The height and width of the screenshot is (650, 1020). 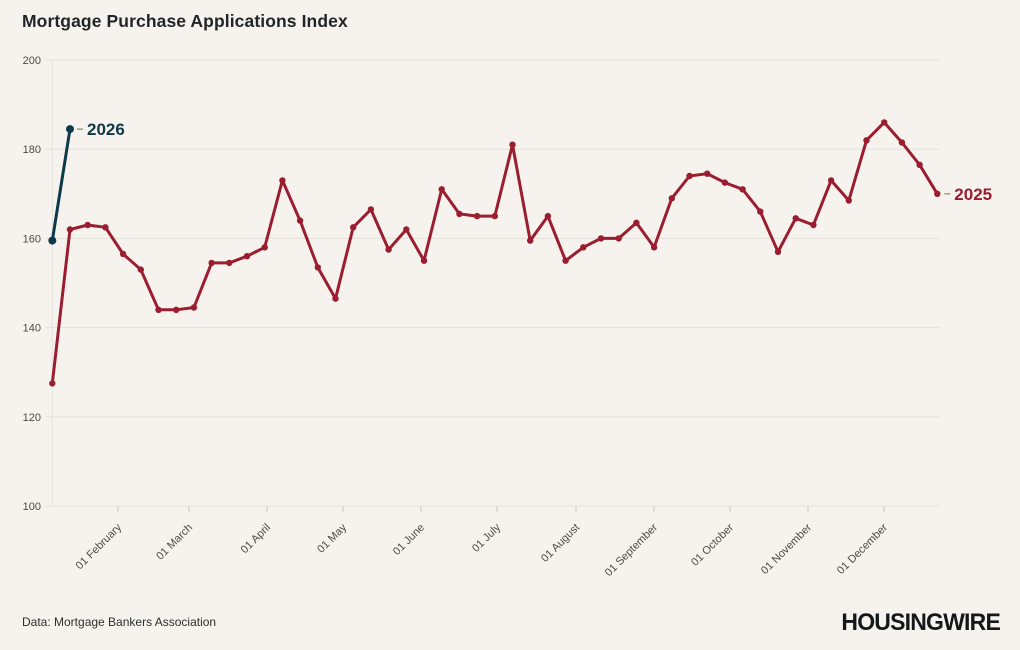 I want to click on x-axis-tick-label: 01 June, so click(x=409, y=540).